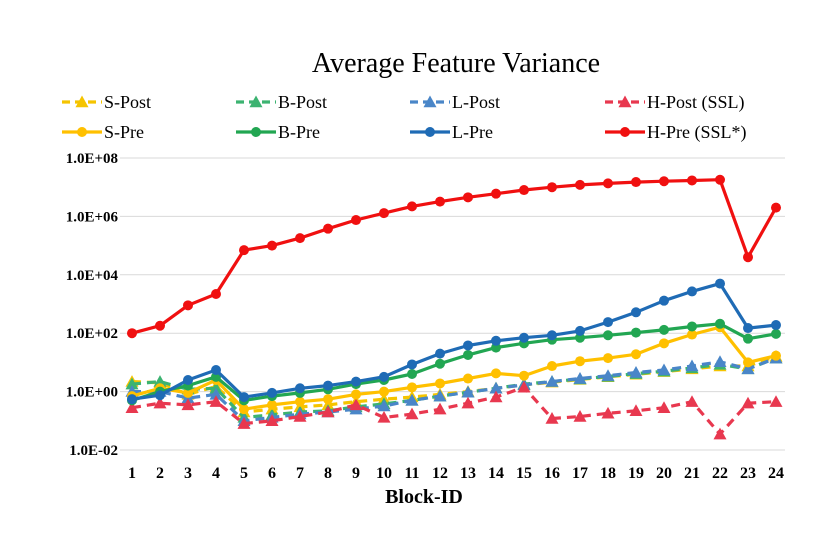  I want to click on x-tick-label: 8, so click(328, 473).